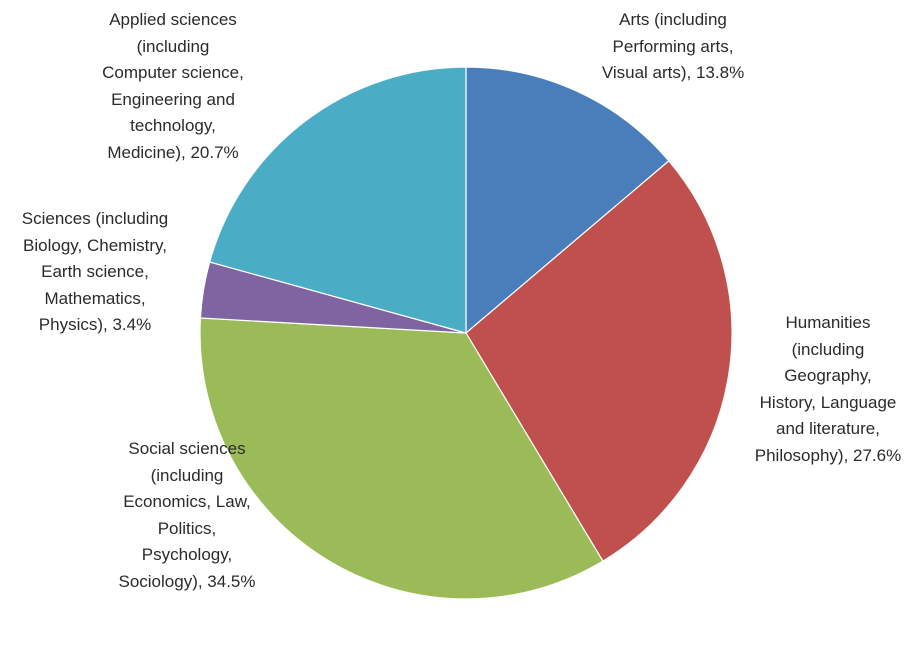  Describe the element at coordinates (173, 99) in the screenshot. I see `label-line: Engineering and` at that location.